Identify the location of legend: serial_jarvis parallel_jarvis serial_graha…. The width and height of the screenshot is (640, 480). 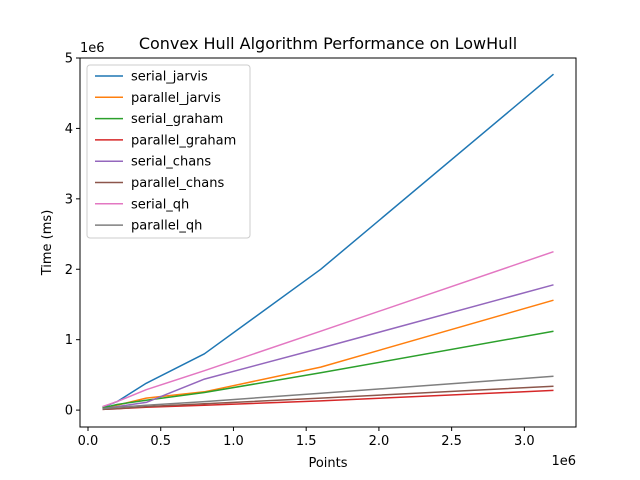
(168, 151).